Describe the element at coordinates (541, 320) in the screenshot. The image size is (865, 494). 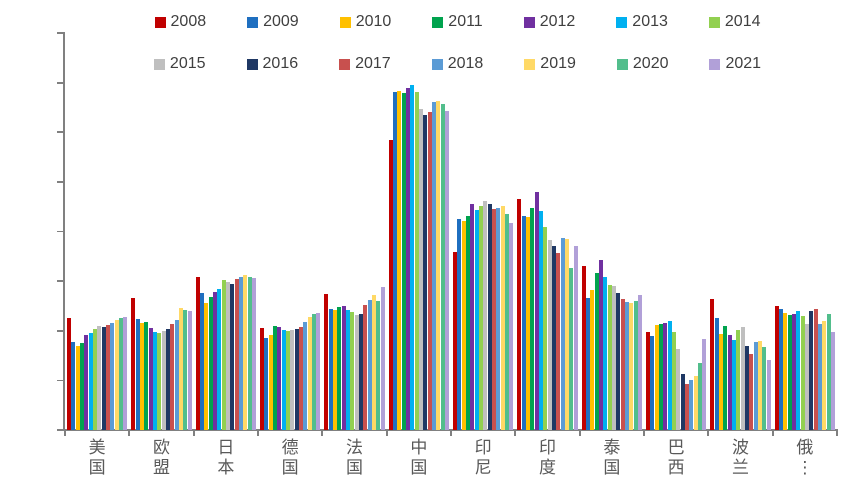
I see `bar-印度-2013` at that location.